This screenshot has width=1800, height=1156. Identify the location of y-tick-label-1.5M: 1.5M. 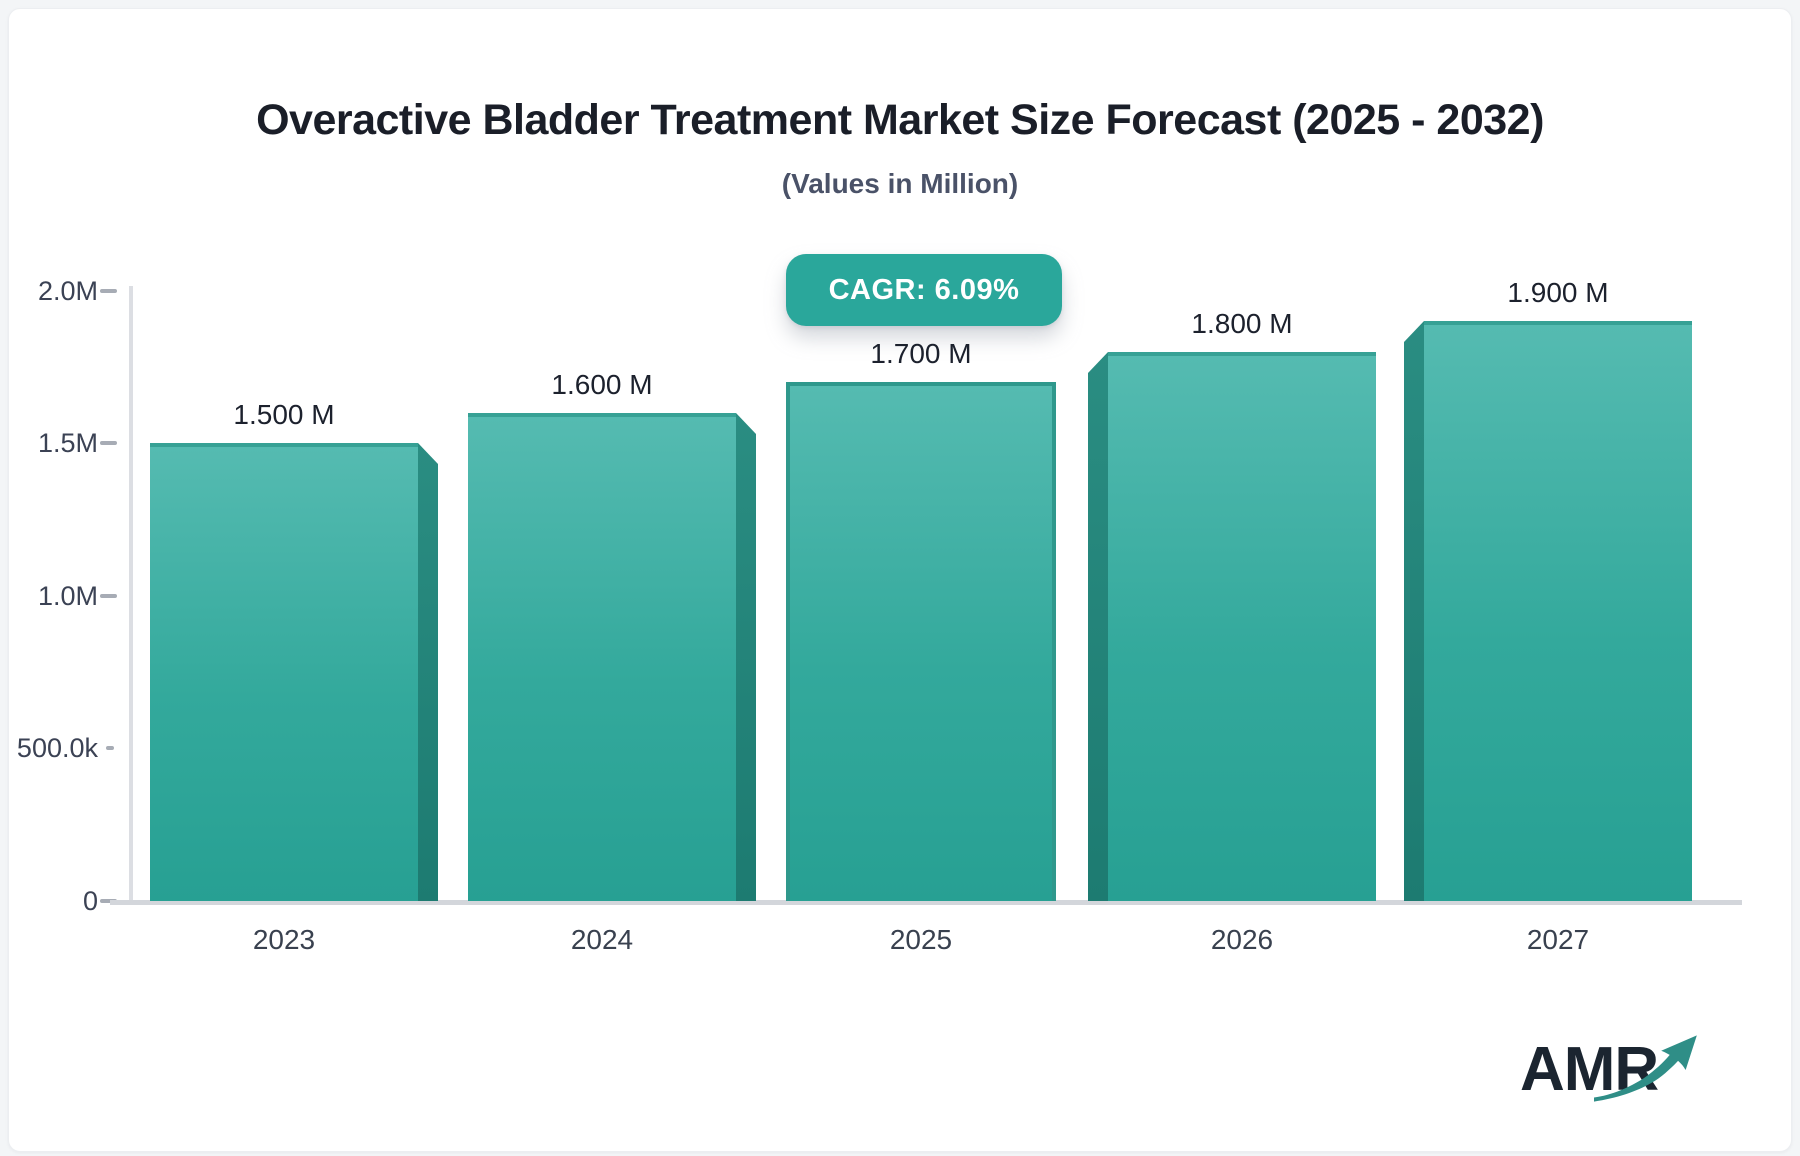
(67, 443).